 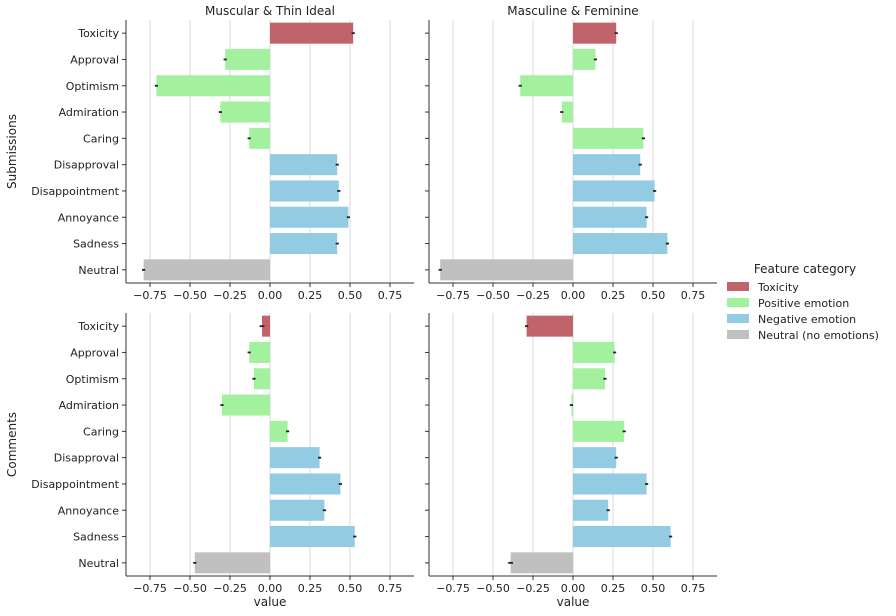 I want to click on column-title: Masculine & Feminine, so click(x=572, y=11).